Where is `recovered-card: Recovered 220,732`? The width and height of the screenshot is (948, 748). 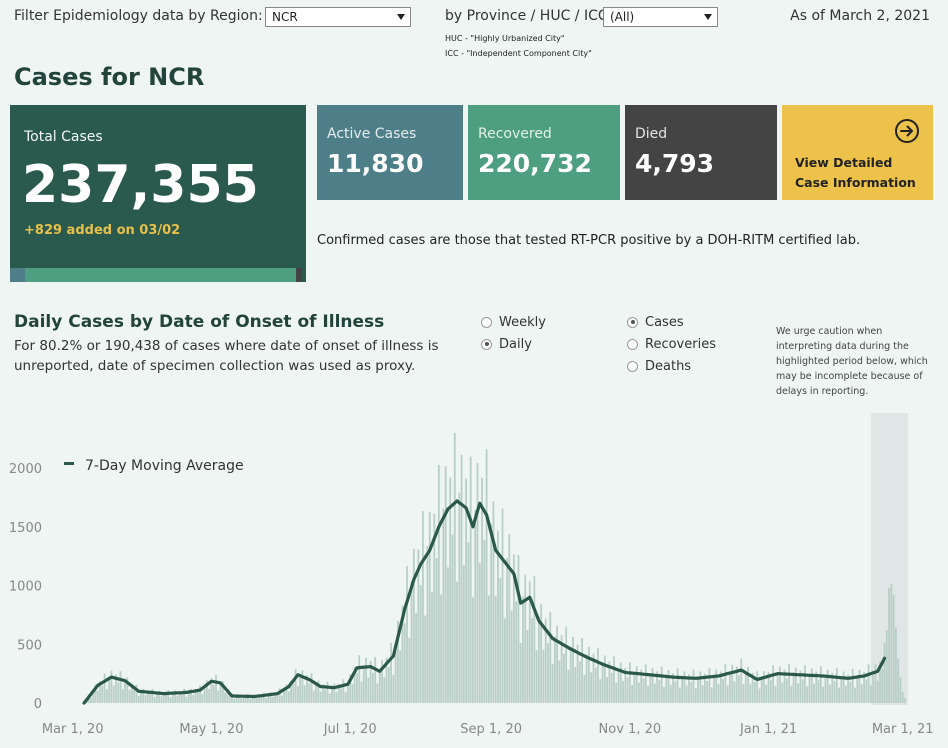 recovered-card: Recovered 220,732 is located at coordinates (544, 152).